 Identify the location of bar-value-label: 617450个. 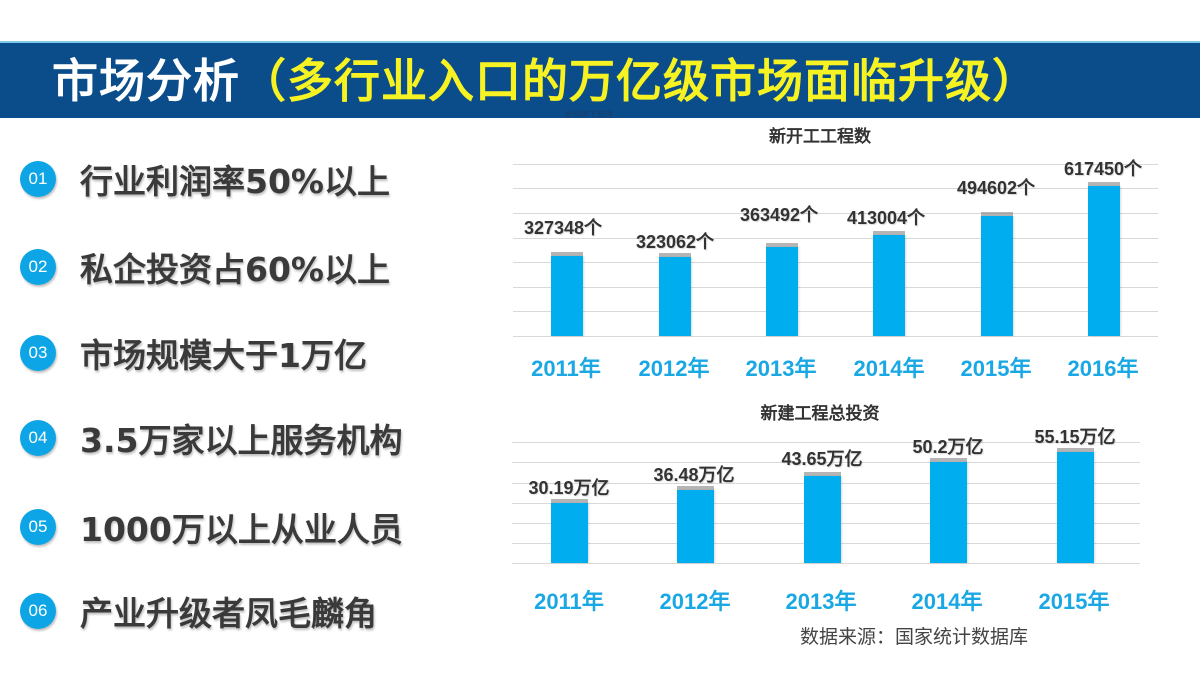
(1103, 169).